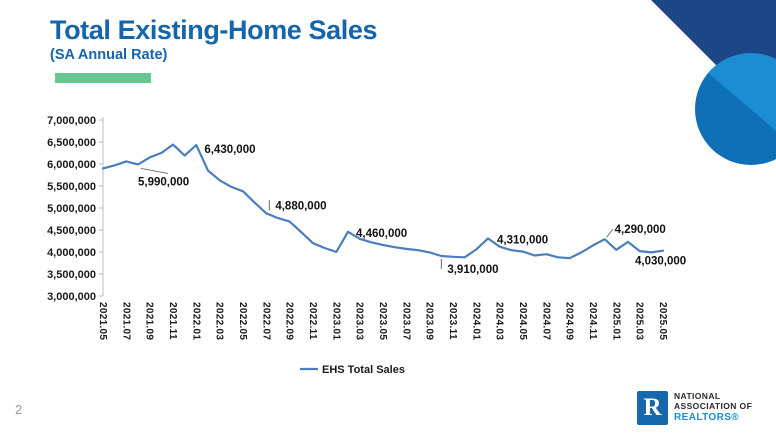  What do you see at coordinates (363, 370) in the screenshot?
I see `legend-label: EHS Total Sales` at bounding box center [363, 370].